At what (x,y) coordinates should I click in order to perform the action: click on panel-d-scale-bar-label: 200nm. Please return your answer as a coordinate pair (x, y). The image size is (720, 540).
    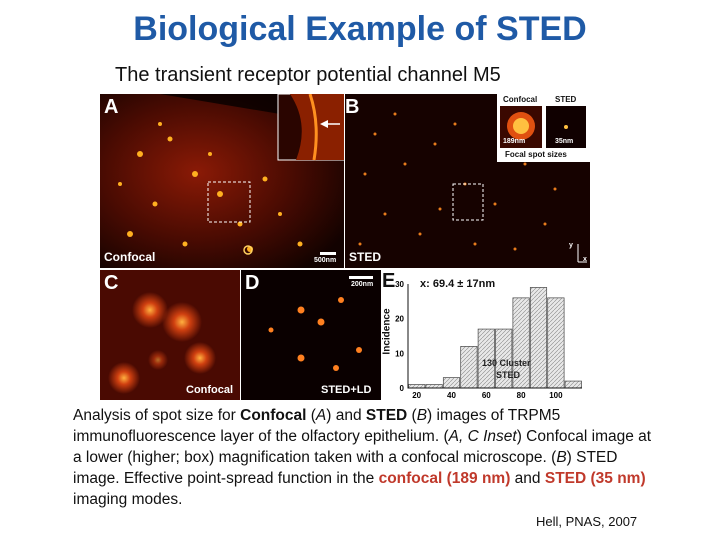
    Looking at the image, I should click on (362, 284).